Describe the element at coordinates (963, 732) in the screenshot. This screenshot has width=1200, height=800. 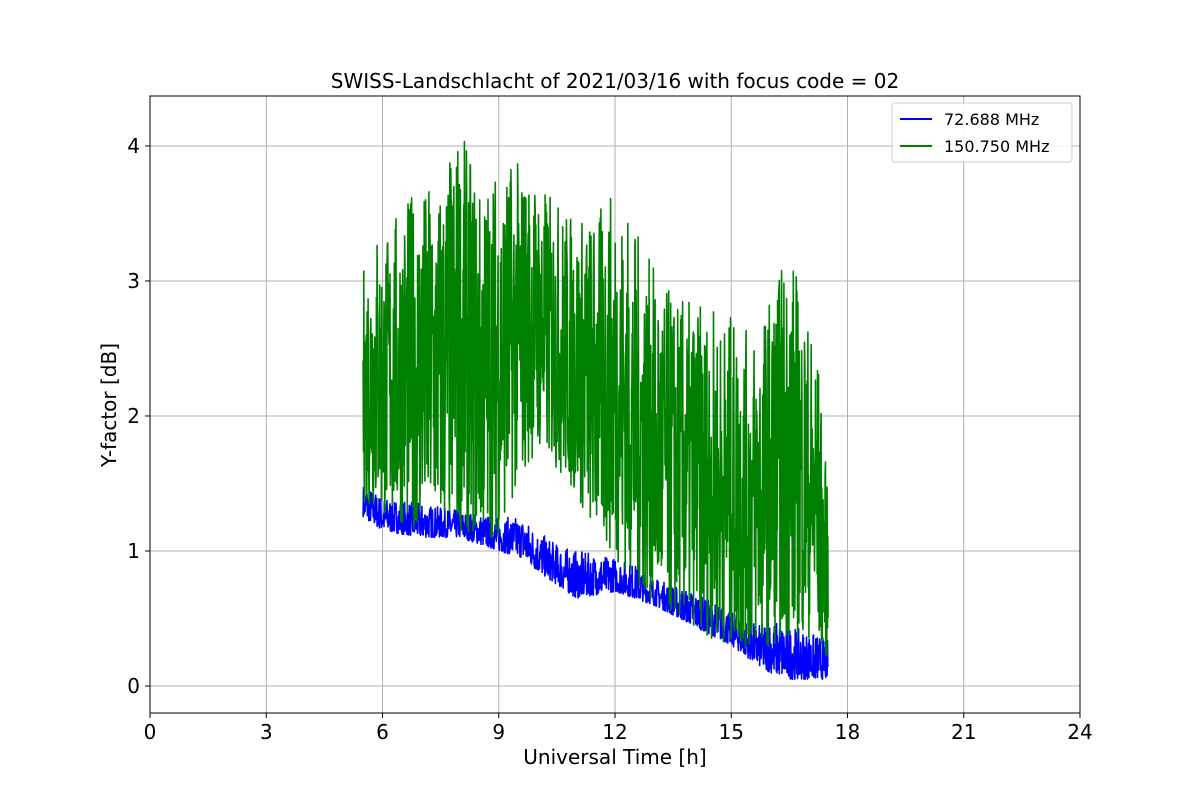
I see `x-tick-label: 21` at that location.